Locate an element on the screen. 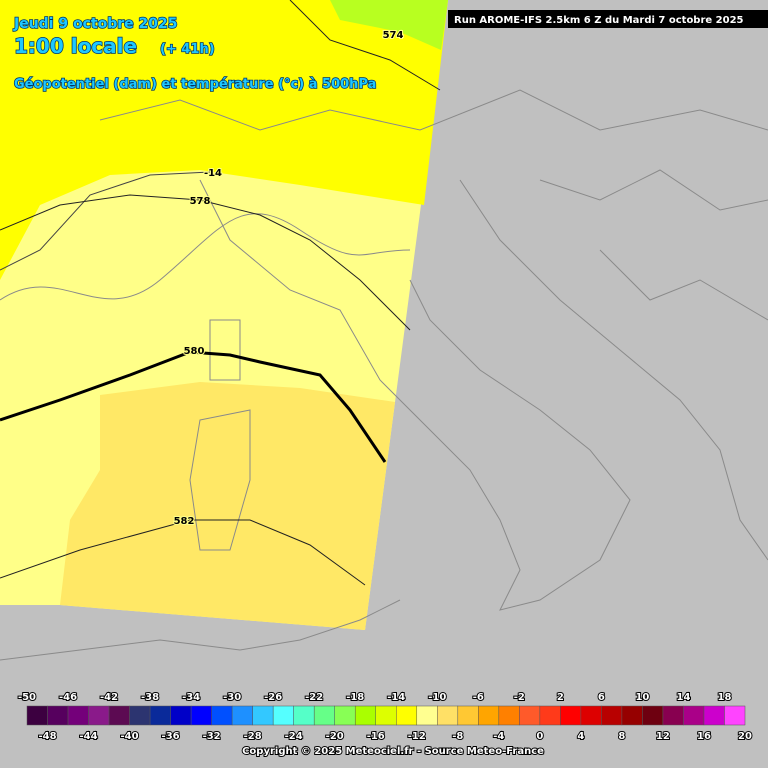  colorbar-label: -50 is located at coordinates (27, 697).